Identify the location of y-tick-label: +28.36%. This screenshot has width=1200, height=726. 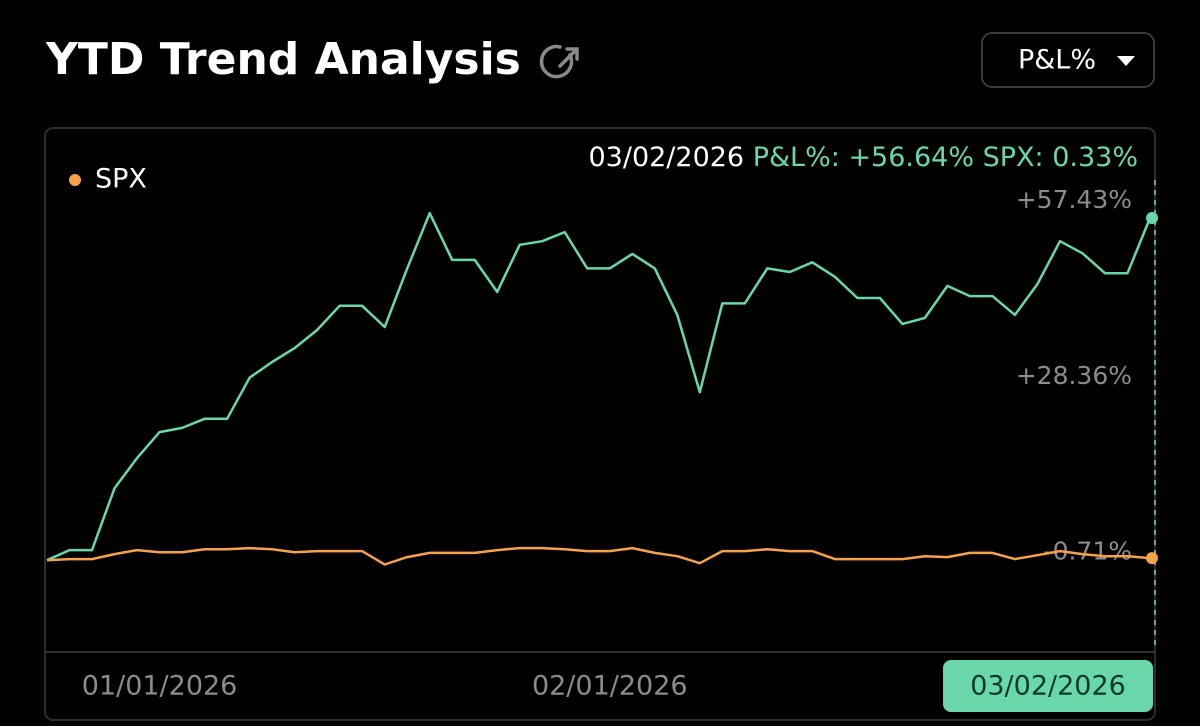
(1074, 375).